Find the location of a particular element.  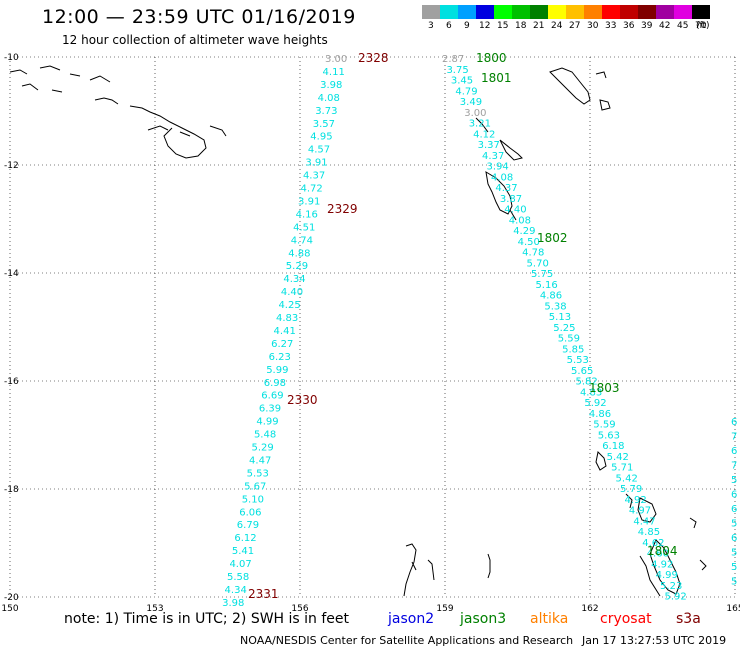

swh-value: 6.06 is located at coordinates (250, 512).